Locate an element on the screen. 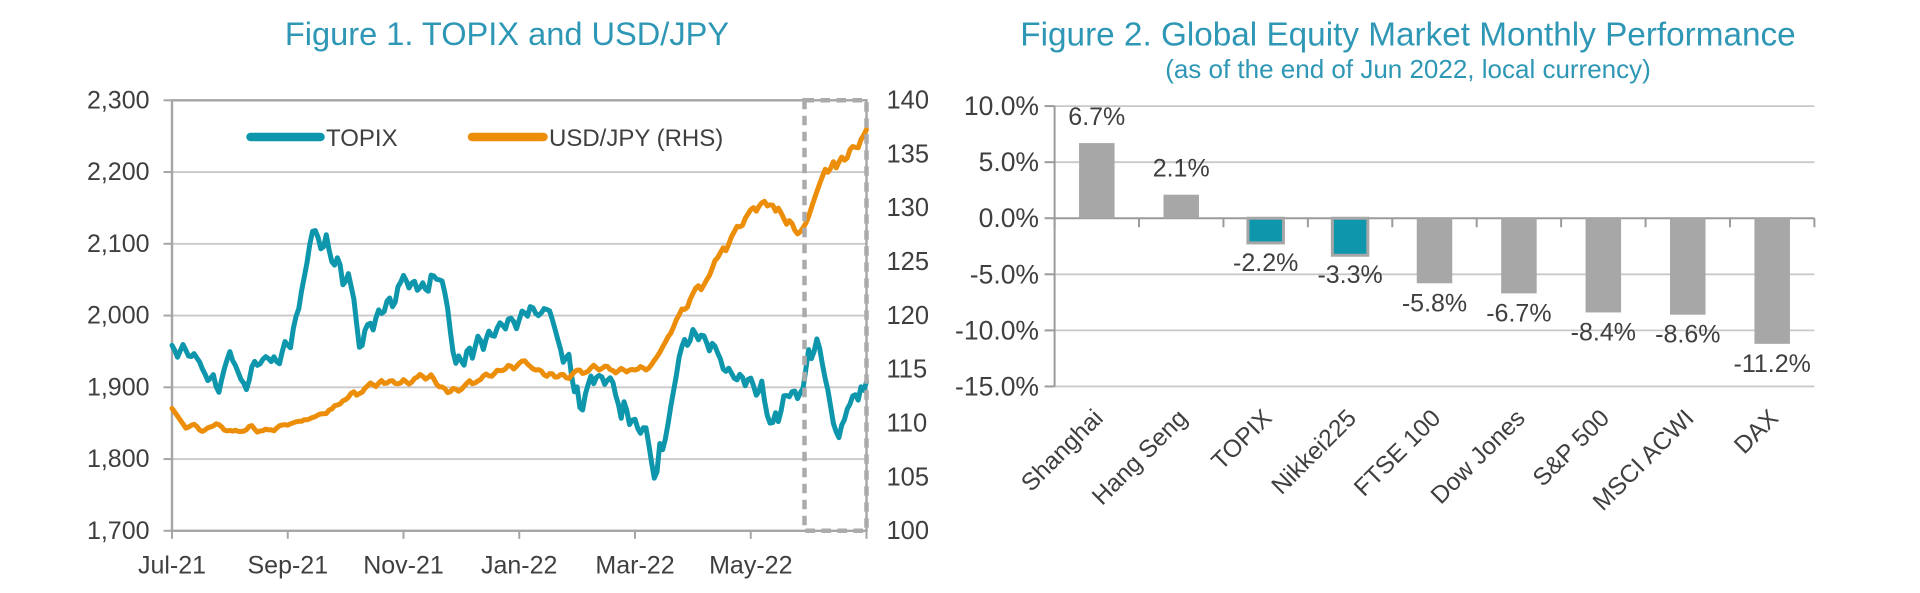 Image resolution: width=1920 pixels, height=593 pixels. svg-text: 110 is located at coordinates (907, 424).